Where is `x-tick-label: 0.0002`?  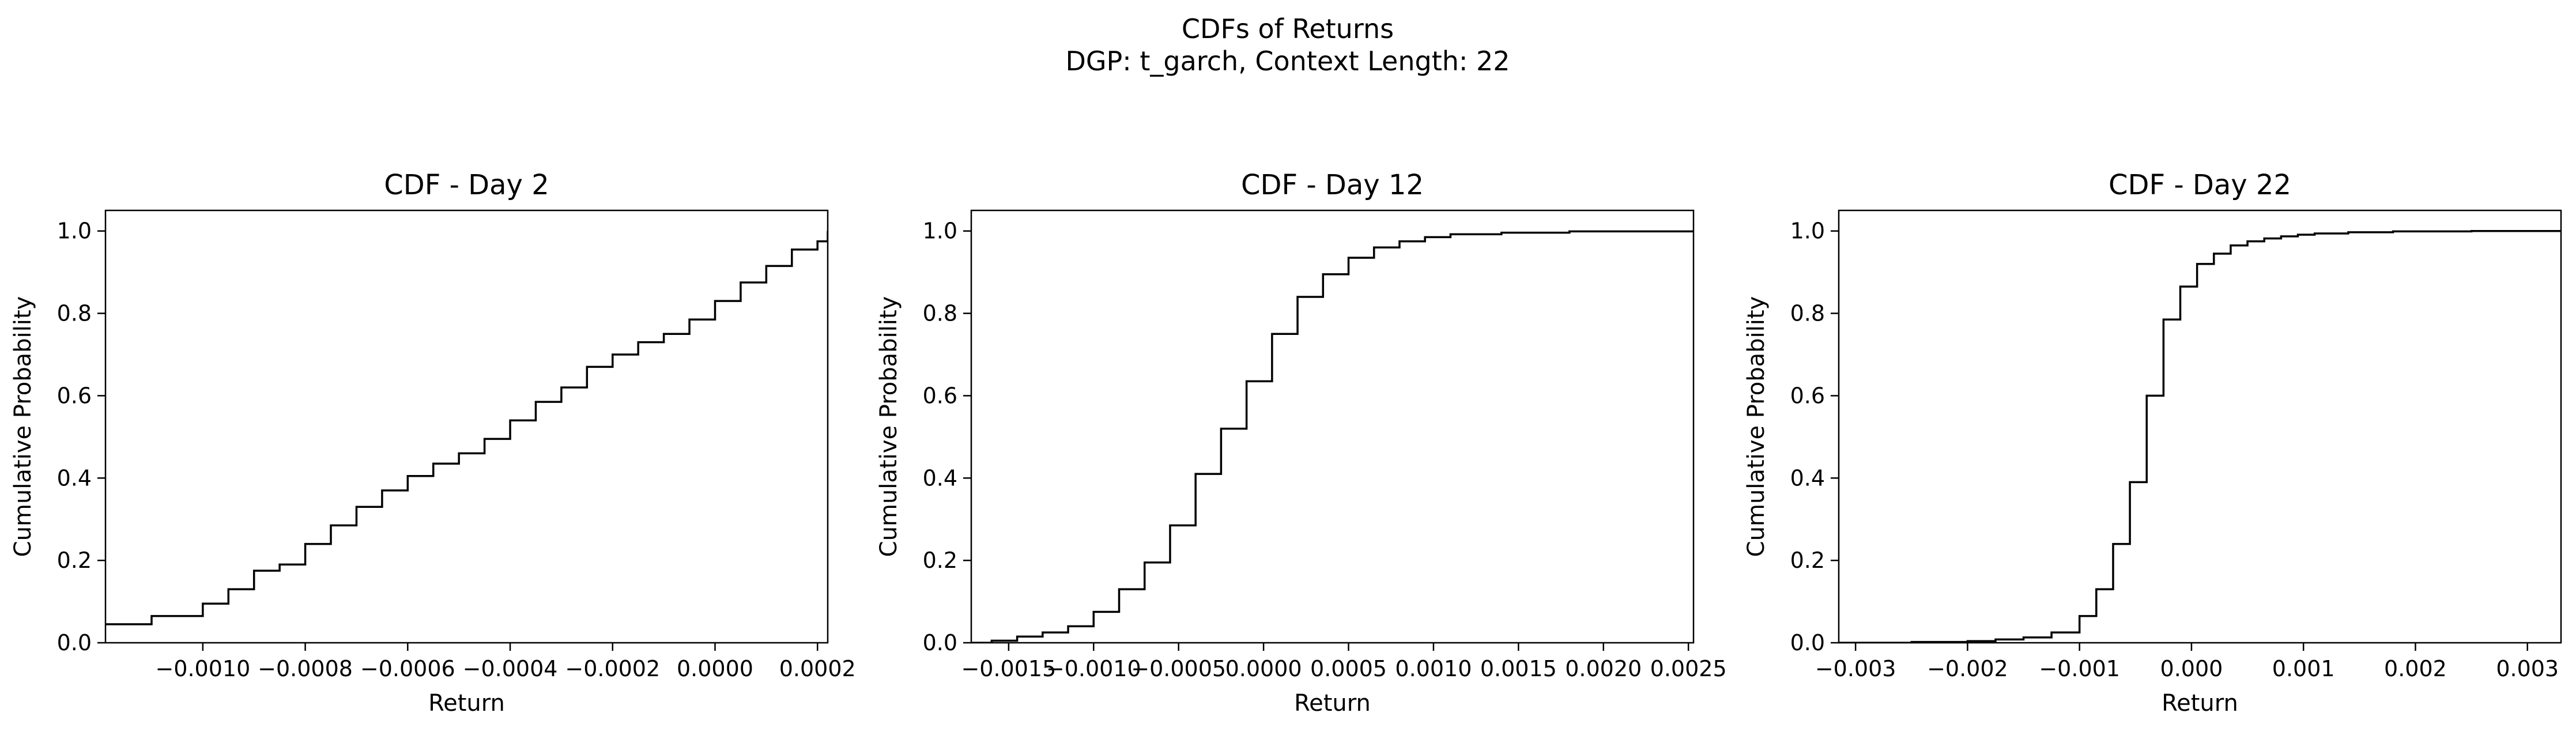 x-tick-label: 0.0002 is located at coordinates (817, 668).